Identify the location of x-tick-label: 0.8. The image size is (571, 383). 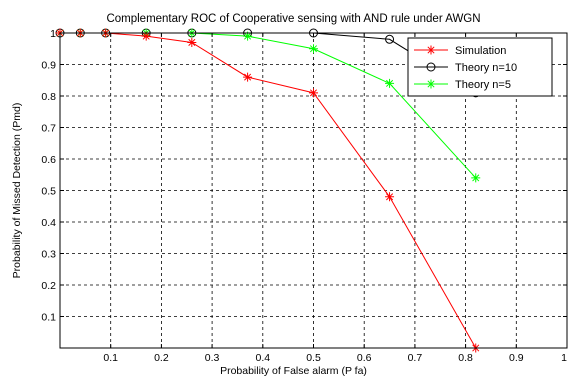
(465, 358).